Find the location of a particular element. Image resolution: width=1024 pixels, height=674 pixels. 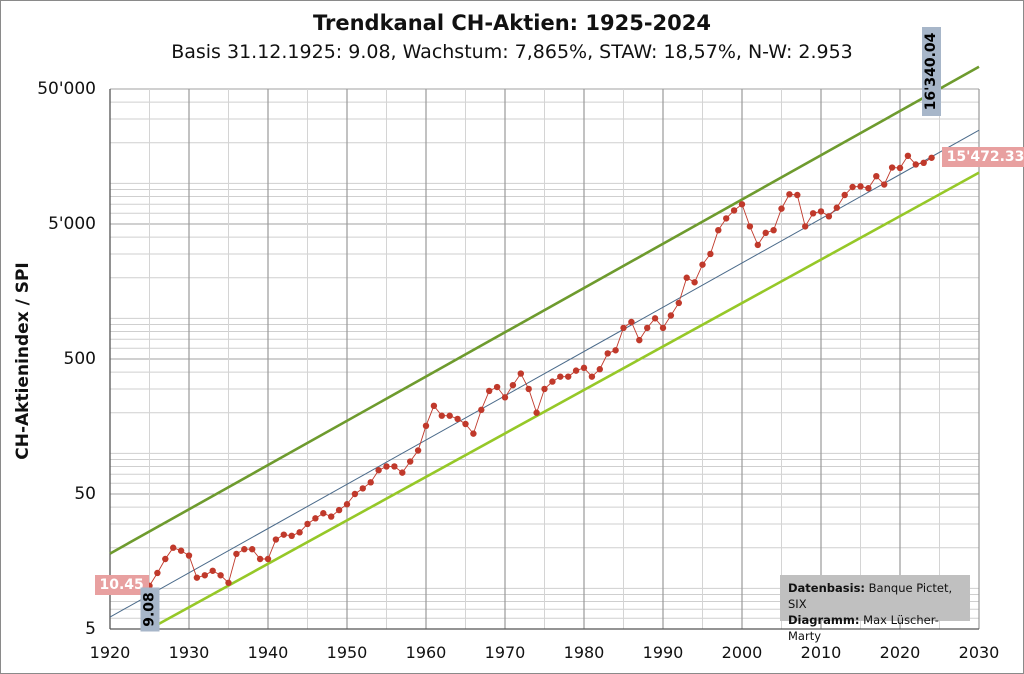

x-tick-label: 1970 is located at coordinates (505, 652).